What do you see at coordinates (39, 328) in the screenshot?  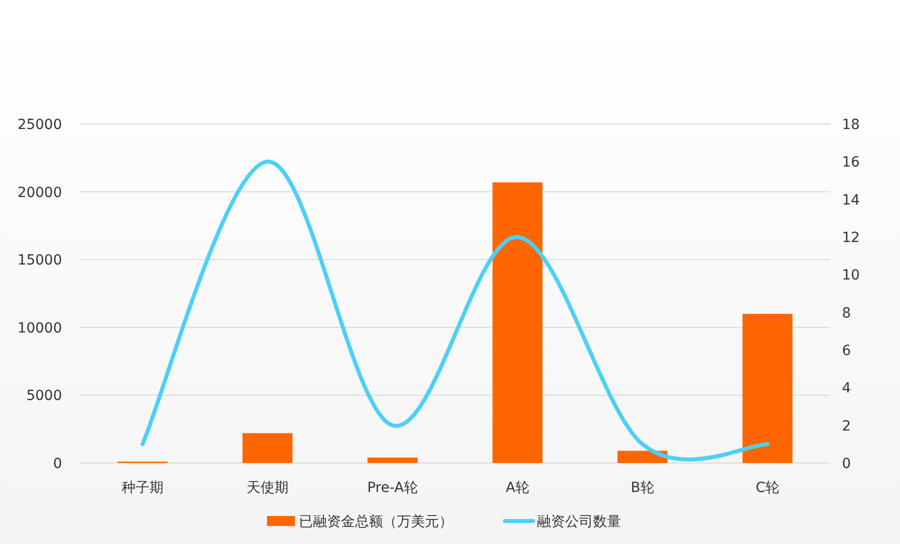 I see `y-tick-label: 10000` at bounding box center [39, 328].